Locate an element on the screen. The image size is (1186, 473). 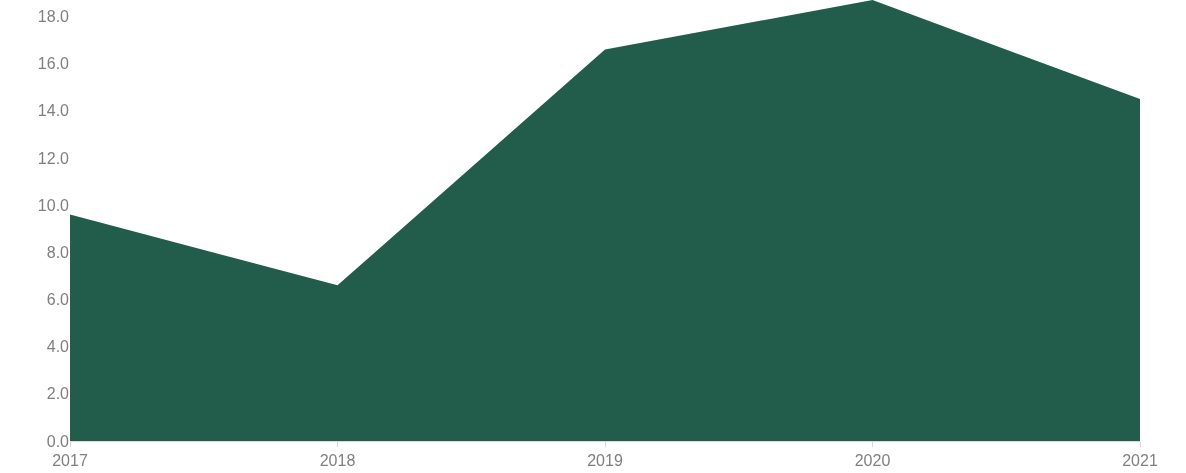
y-tick-label: 0.0 is located at coordinates (58, 441).